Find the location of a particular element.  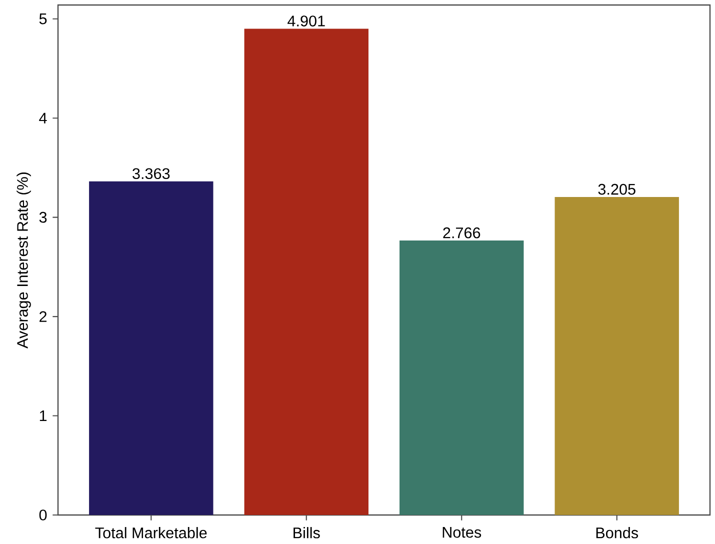

y-tick-label: 0 is located at coordinates (43, 515).